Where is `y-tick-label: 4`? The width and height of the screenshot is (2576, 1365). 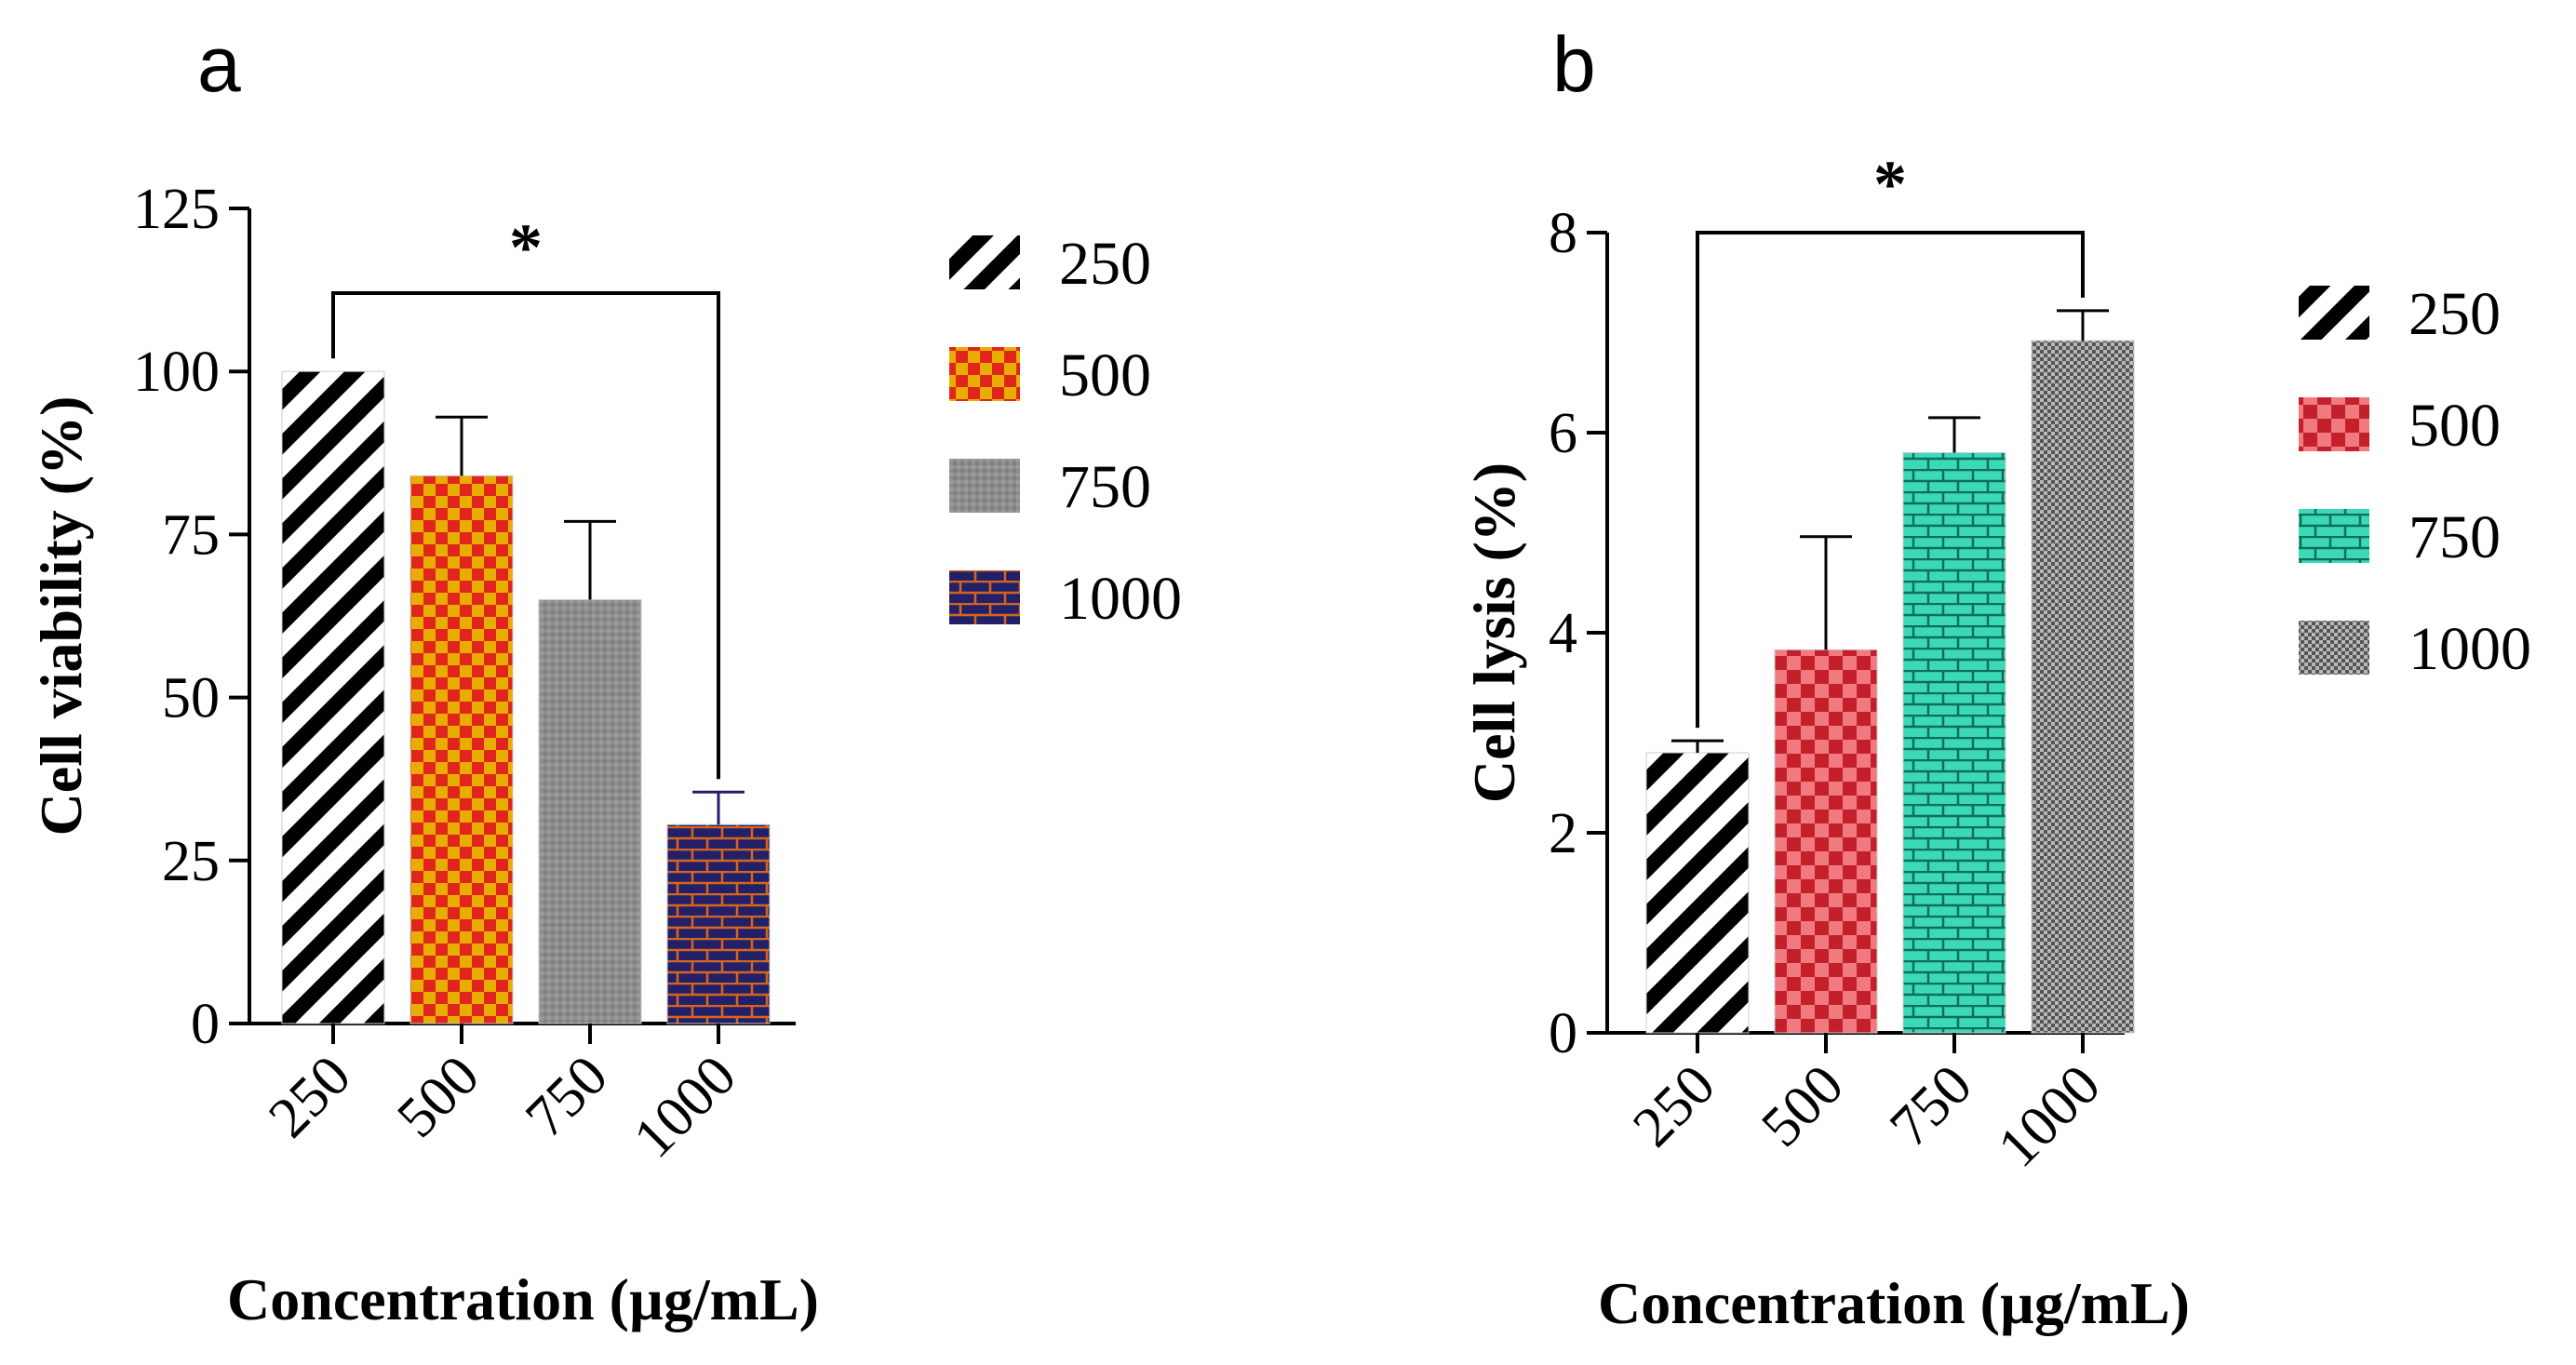
y-tick-label: 4 is located at coordinates (1563, 633).